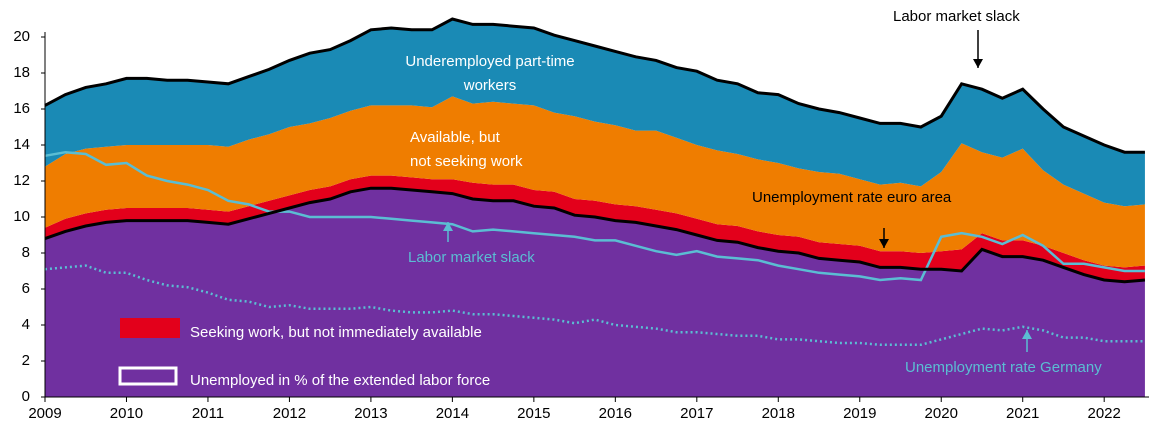  What do you see at coordinates (26, 252) in the screenshot?
I see `y-tick-label: 8` at bounding box center [26, 252].